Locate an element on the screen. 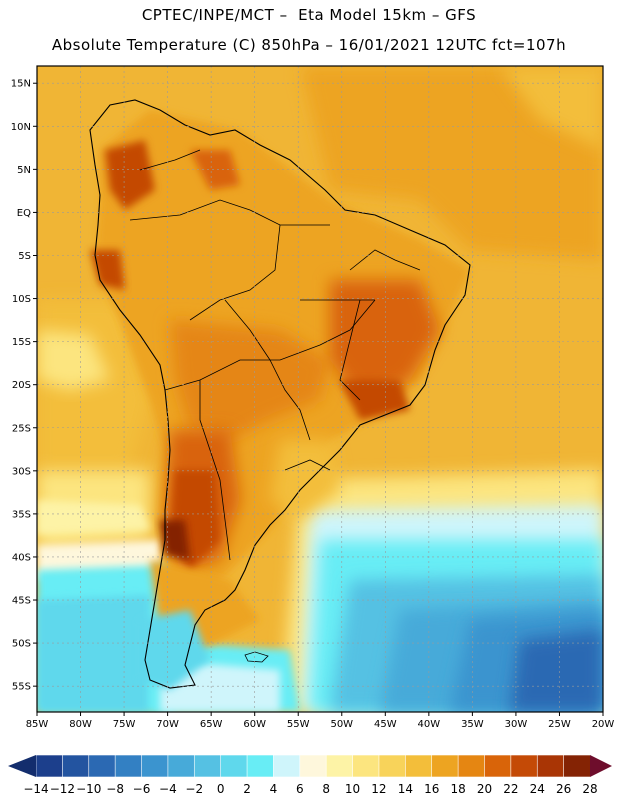 This screenshot has width=618, height=800. lon-label: 50W is located at coordinates (341, 724).